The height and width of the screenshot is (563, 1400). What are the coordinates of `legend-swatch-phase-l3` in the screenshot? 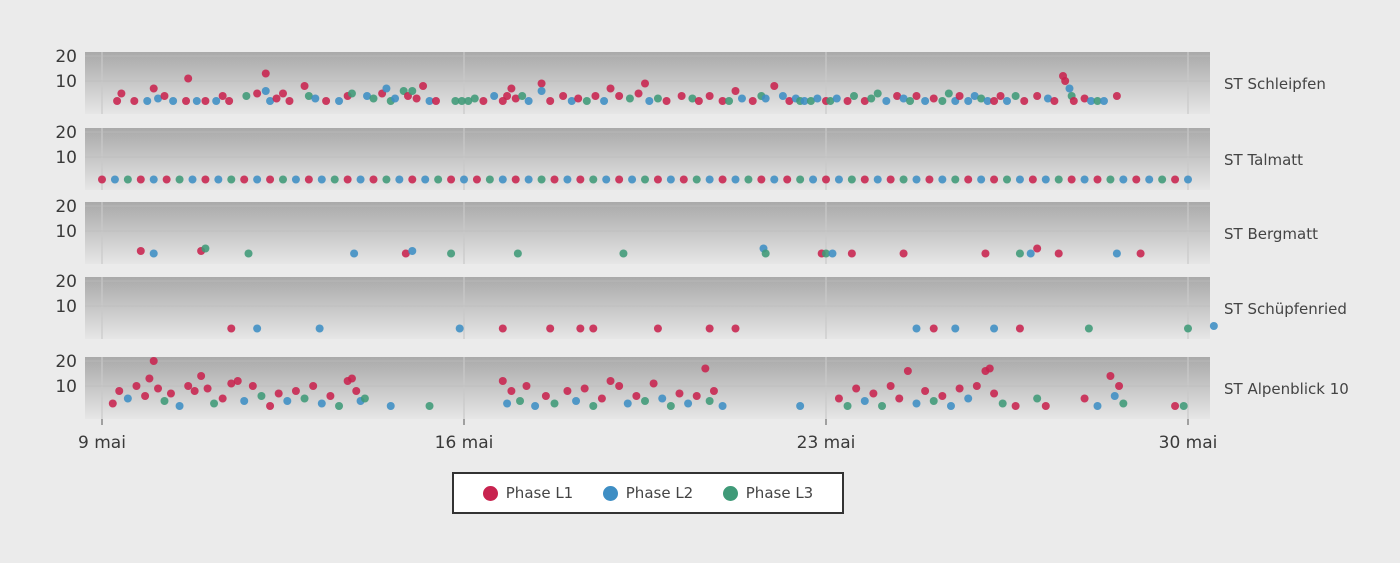 It's located at (730, 493).